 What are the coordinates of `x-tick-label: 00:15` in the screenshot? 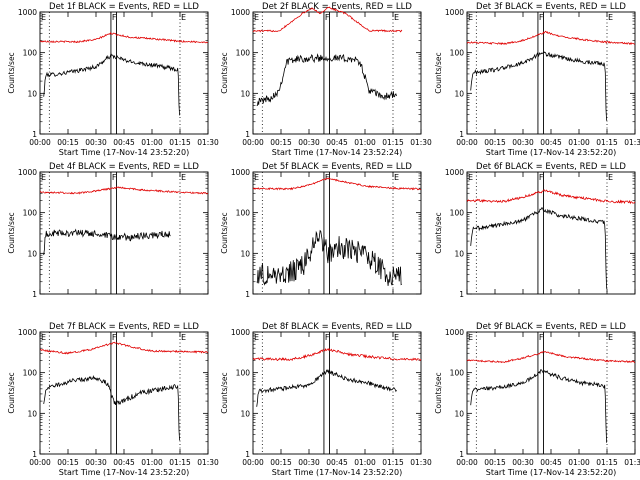 It's located at (281, 142).